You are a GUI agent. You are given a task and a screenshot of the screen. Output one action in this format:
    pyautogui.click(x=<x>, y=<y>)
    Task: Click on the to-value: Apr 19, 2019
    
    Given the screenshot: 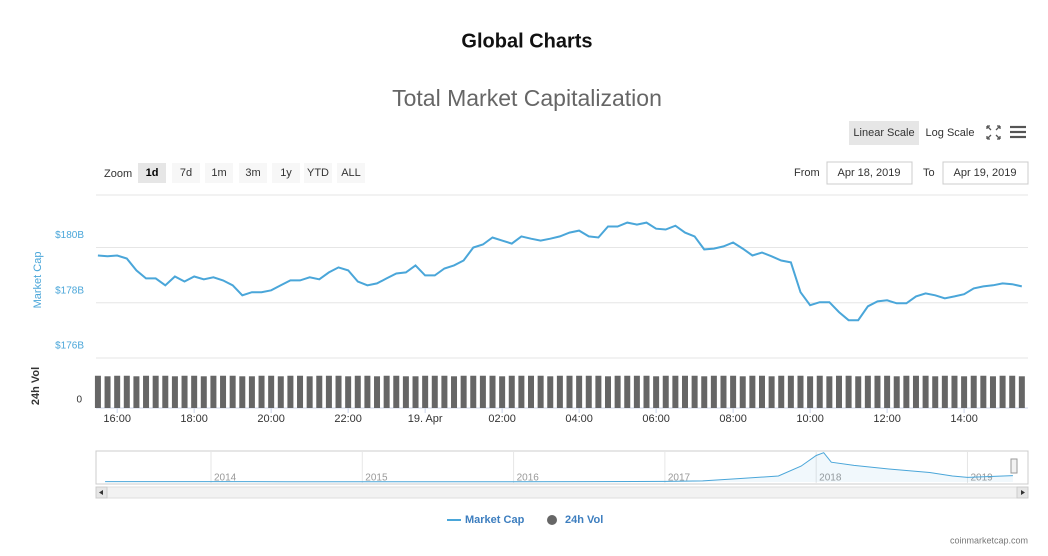 What is the action you would take?
    pyautogui.click(x=985, y=173)
    